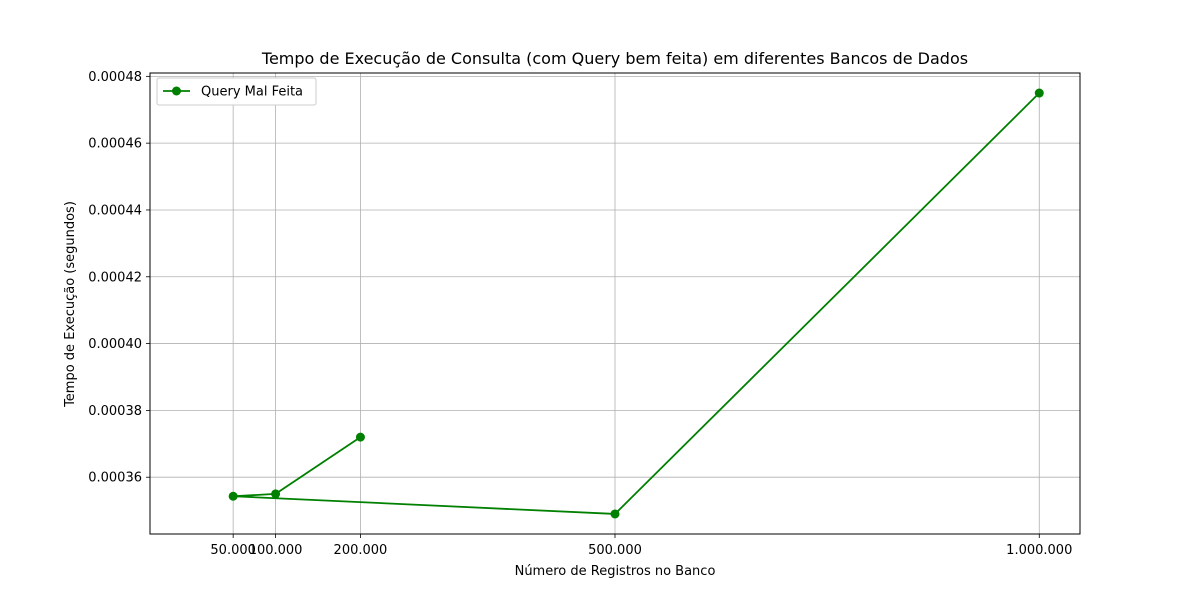  I want to click on y-tick-label: 0.00038, so click(115, 411).